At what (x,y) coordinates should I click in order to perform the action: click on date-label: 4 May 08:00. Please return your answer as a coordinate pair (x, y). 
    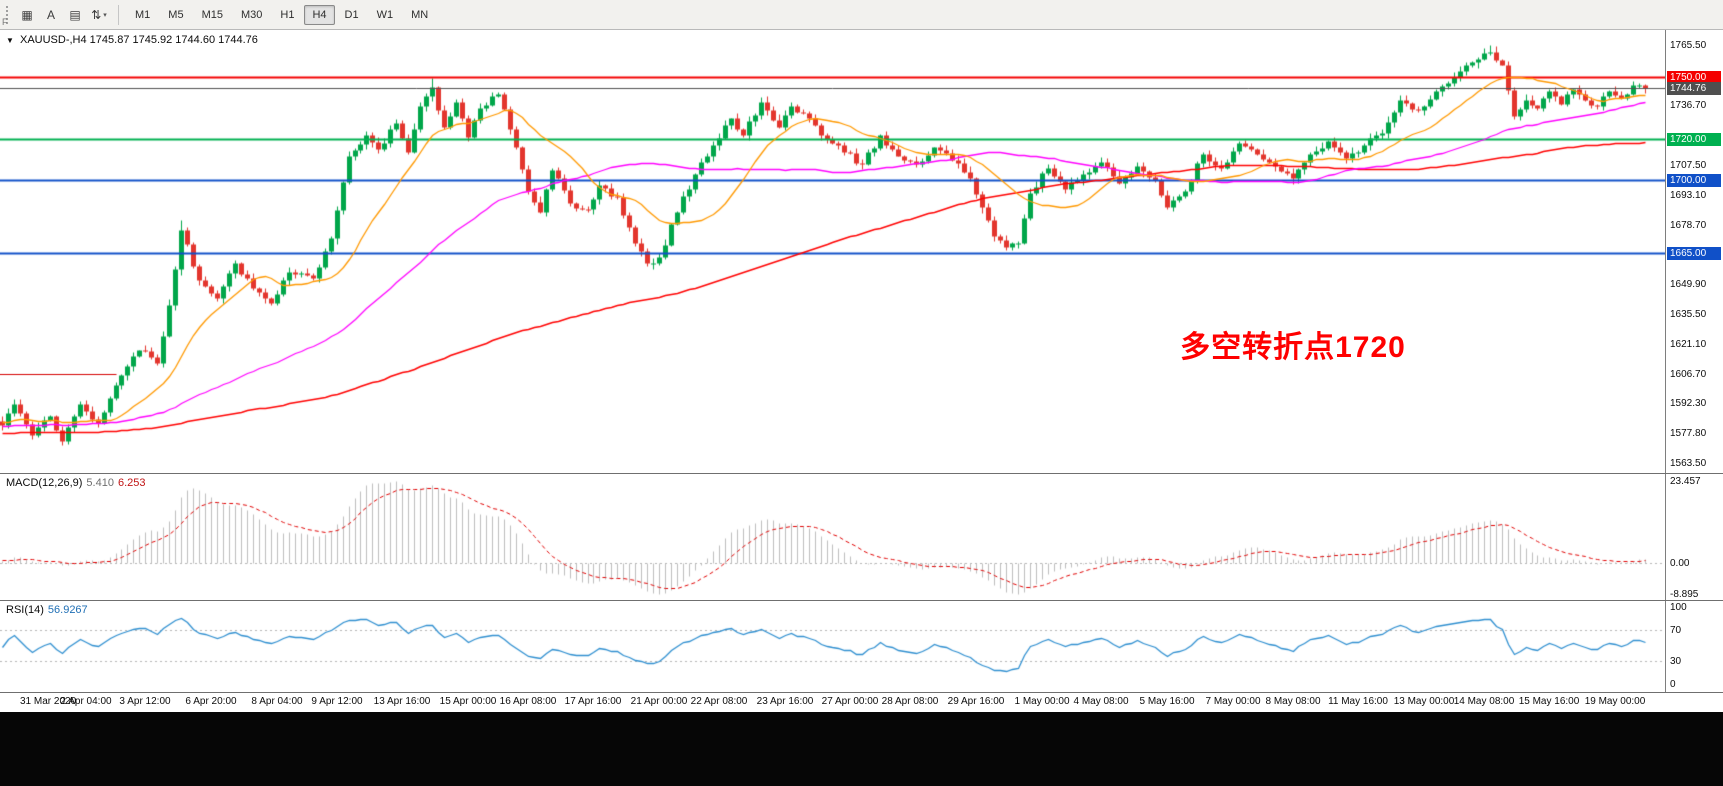
    Looking at the image, I should click on (1101, 701).